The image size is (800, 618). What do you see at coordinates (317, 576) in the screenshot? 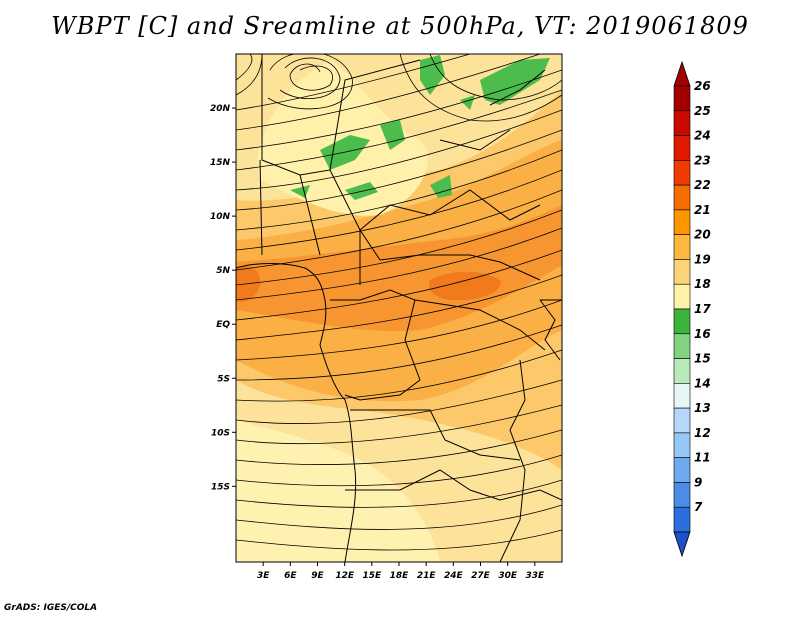
I see `lon-tick-label: 9E` at bounding box center [317, 576].